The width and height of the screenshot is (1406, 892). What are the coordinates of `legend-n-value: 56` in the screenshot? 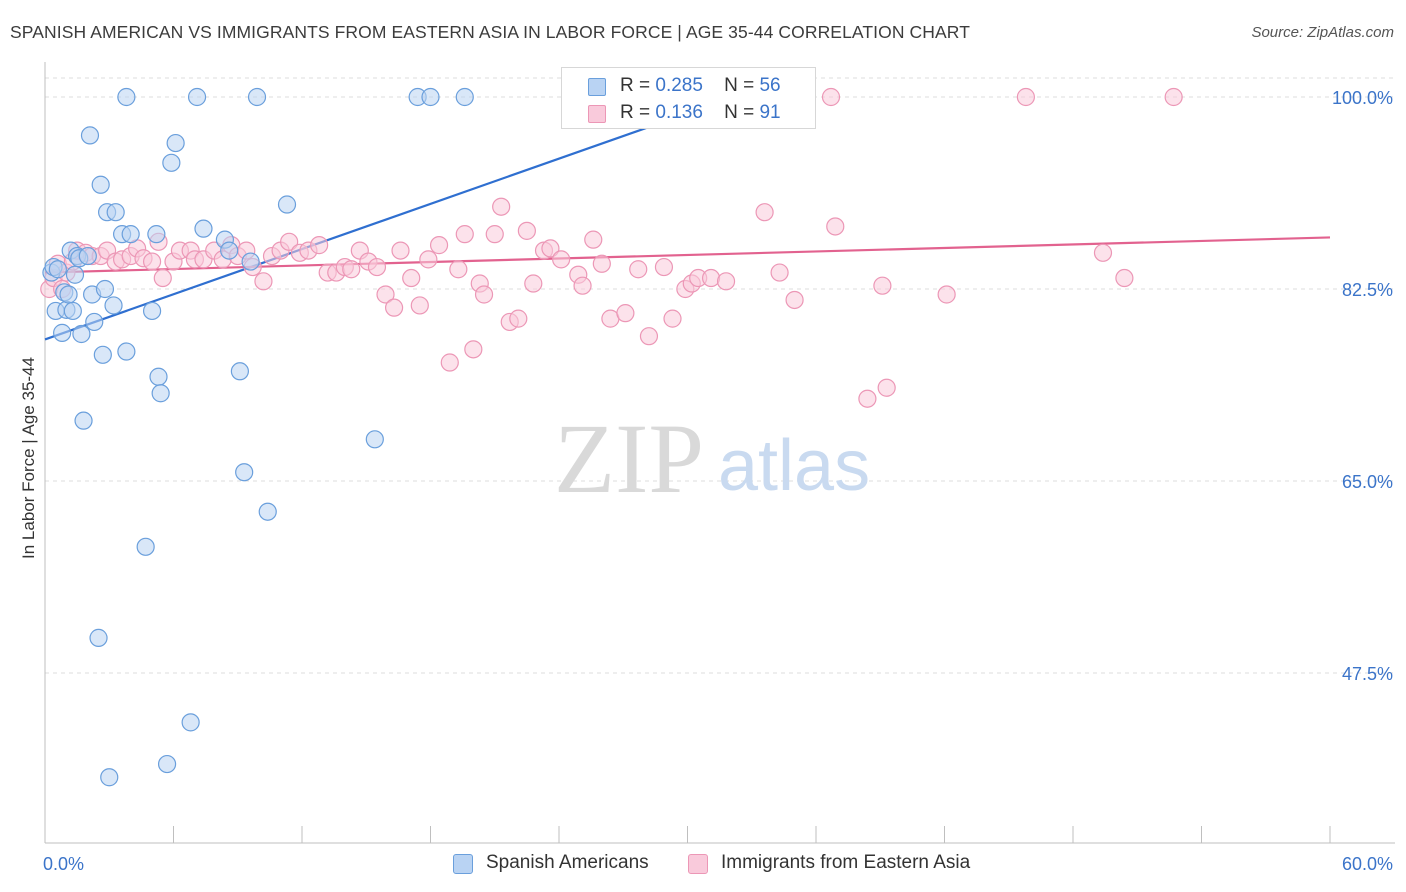 It's located at (770, 85).